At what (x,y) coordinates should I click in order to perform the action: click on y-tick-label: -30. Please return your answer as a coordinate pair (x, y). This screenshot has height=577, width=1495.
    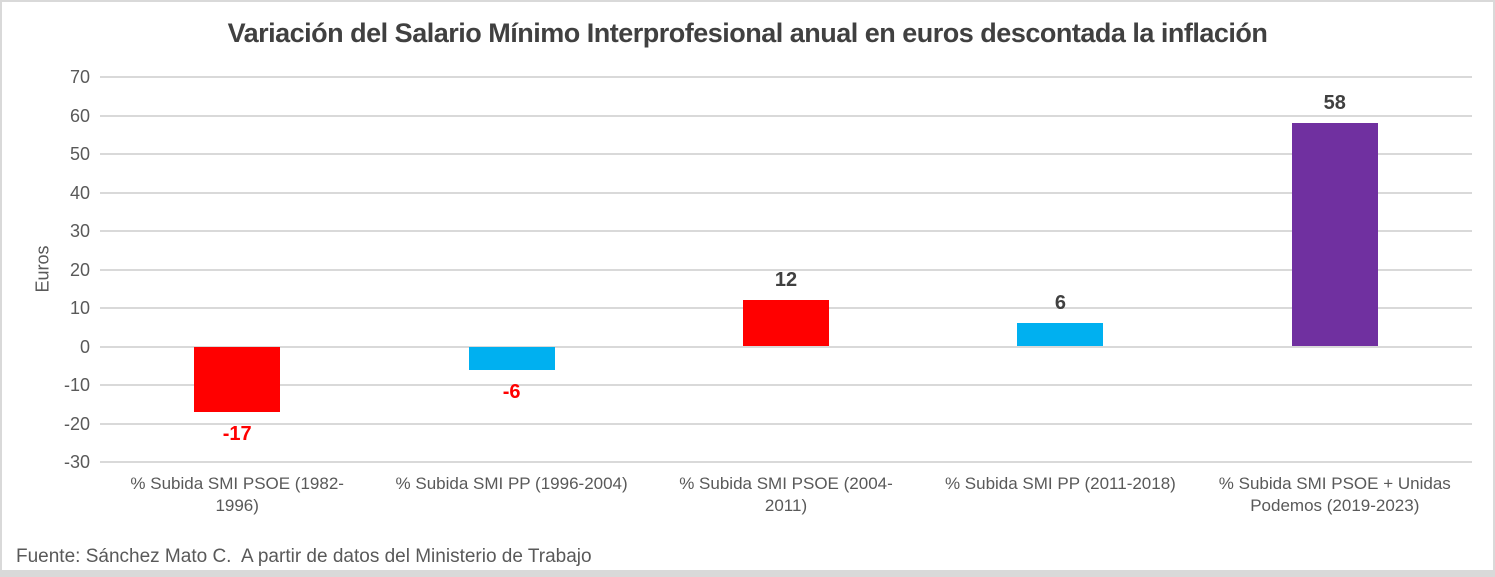
    Looking at the image, I should click on (76, 462).